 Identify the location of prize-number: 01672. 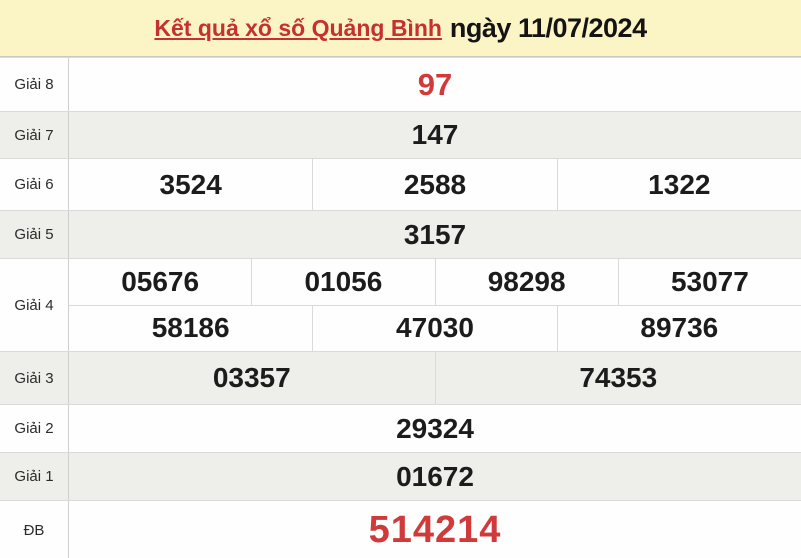
(435, 476).